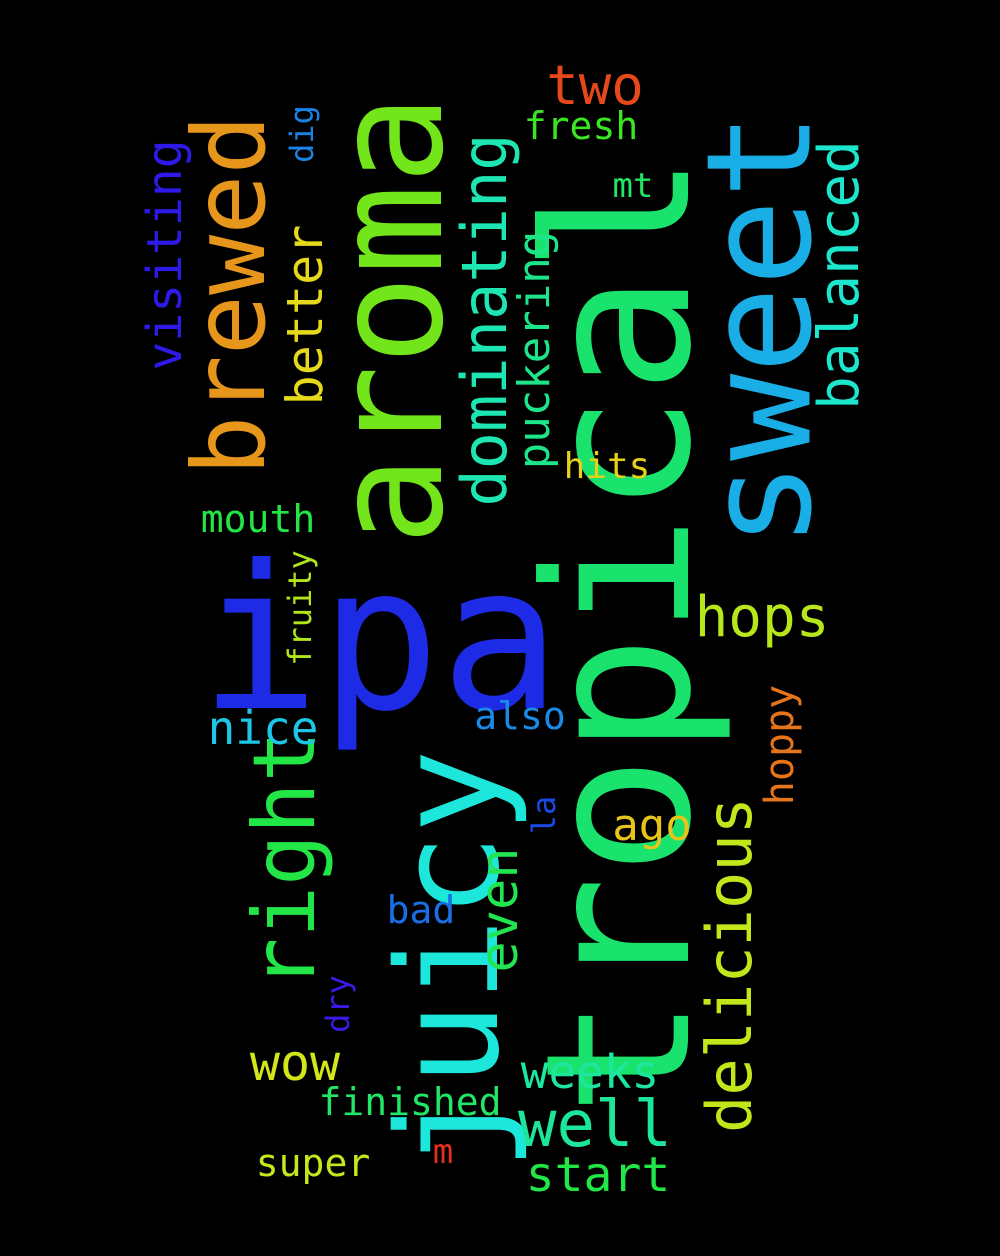  What do you see at coordinates (534, 350) in the screenshot?
I see `word-puckering: puckering` at bounding box center [534, 350].